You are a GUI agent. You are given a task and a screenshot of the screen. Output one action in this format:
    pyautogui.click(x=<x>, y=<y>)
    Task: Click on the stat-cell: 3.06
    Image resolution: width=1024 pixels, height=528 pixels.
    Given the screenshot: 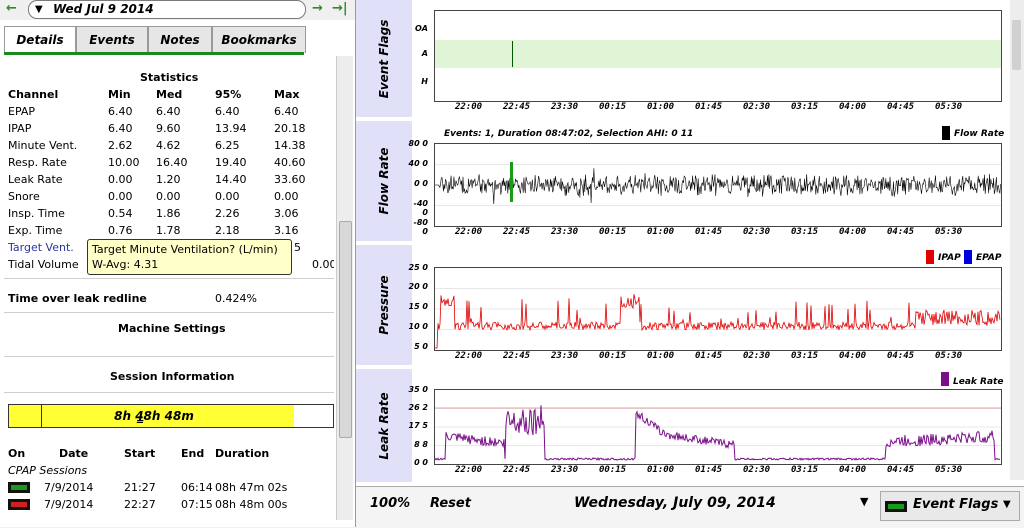 What is the action you would take?
    pyautogui.click(x=286, y=213)
    